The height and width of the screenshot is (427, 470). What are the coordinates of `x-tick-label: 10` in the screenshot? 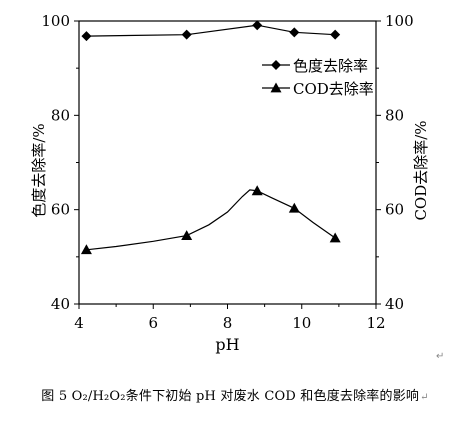 It's located at (301, 323).